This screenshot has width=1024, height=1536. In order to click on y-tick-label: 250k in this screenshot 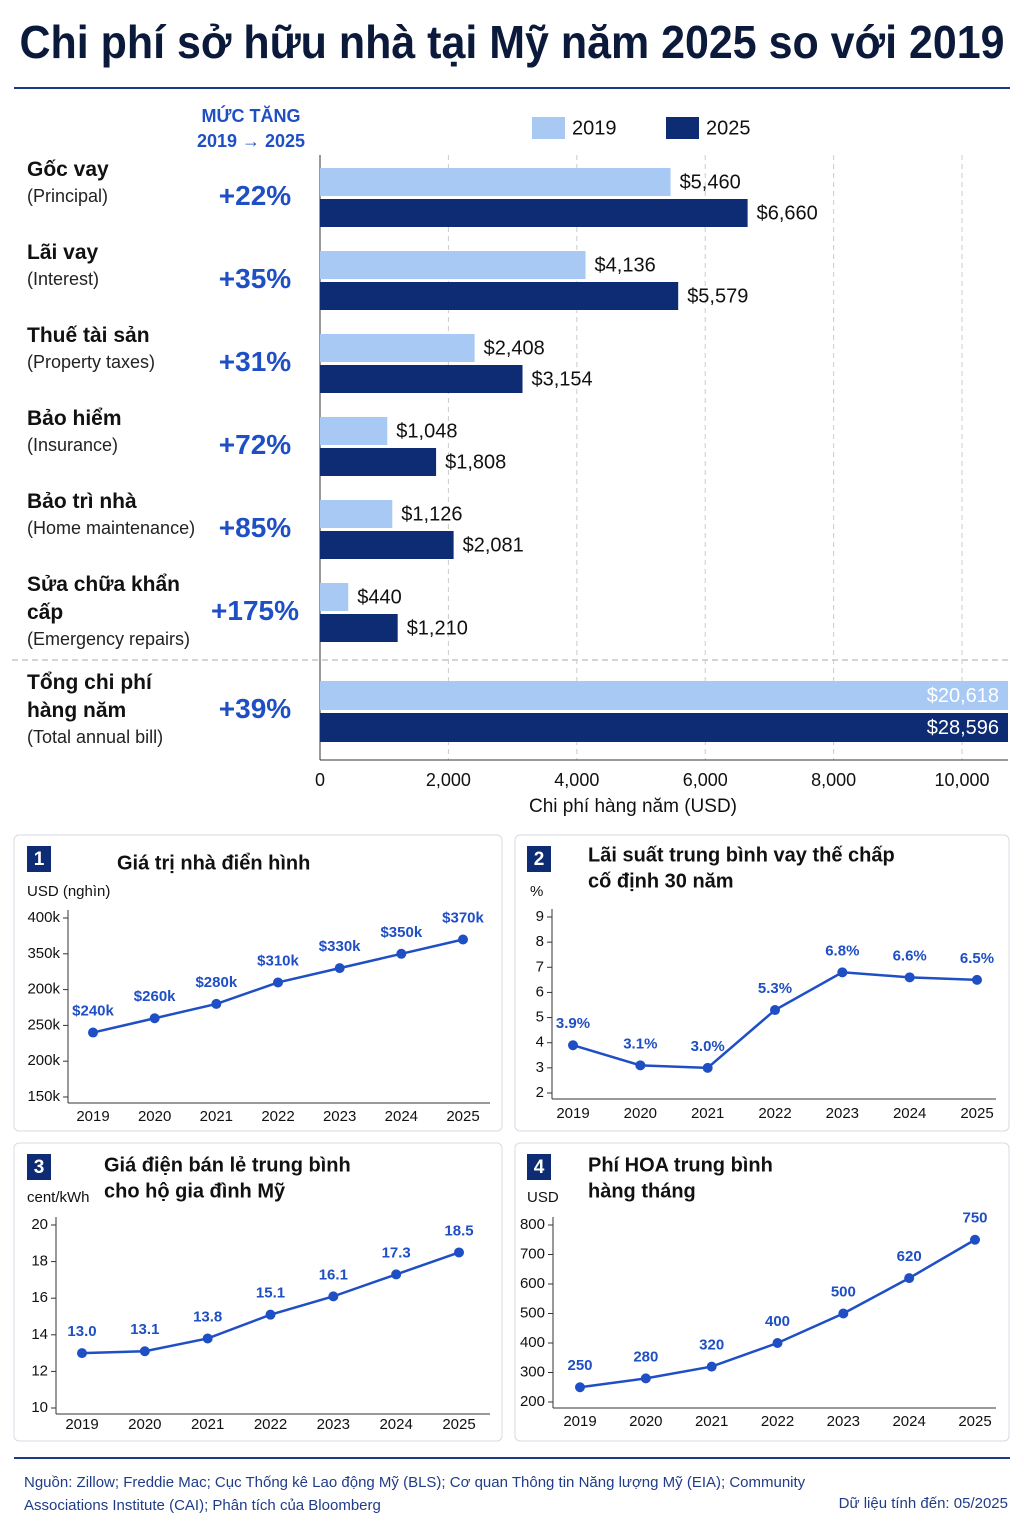, I will do `click(43, 1024)`.